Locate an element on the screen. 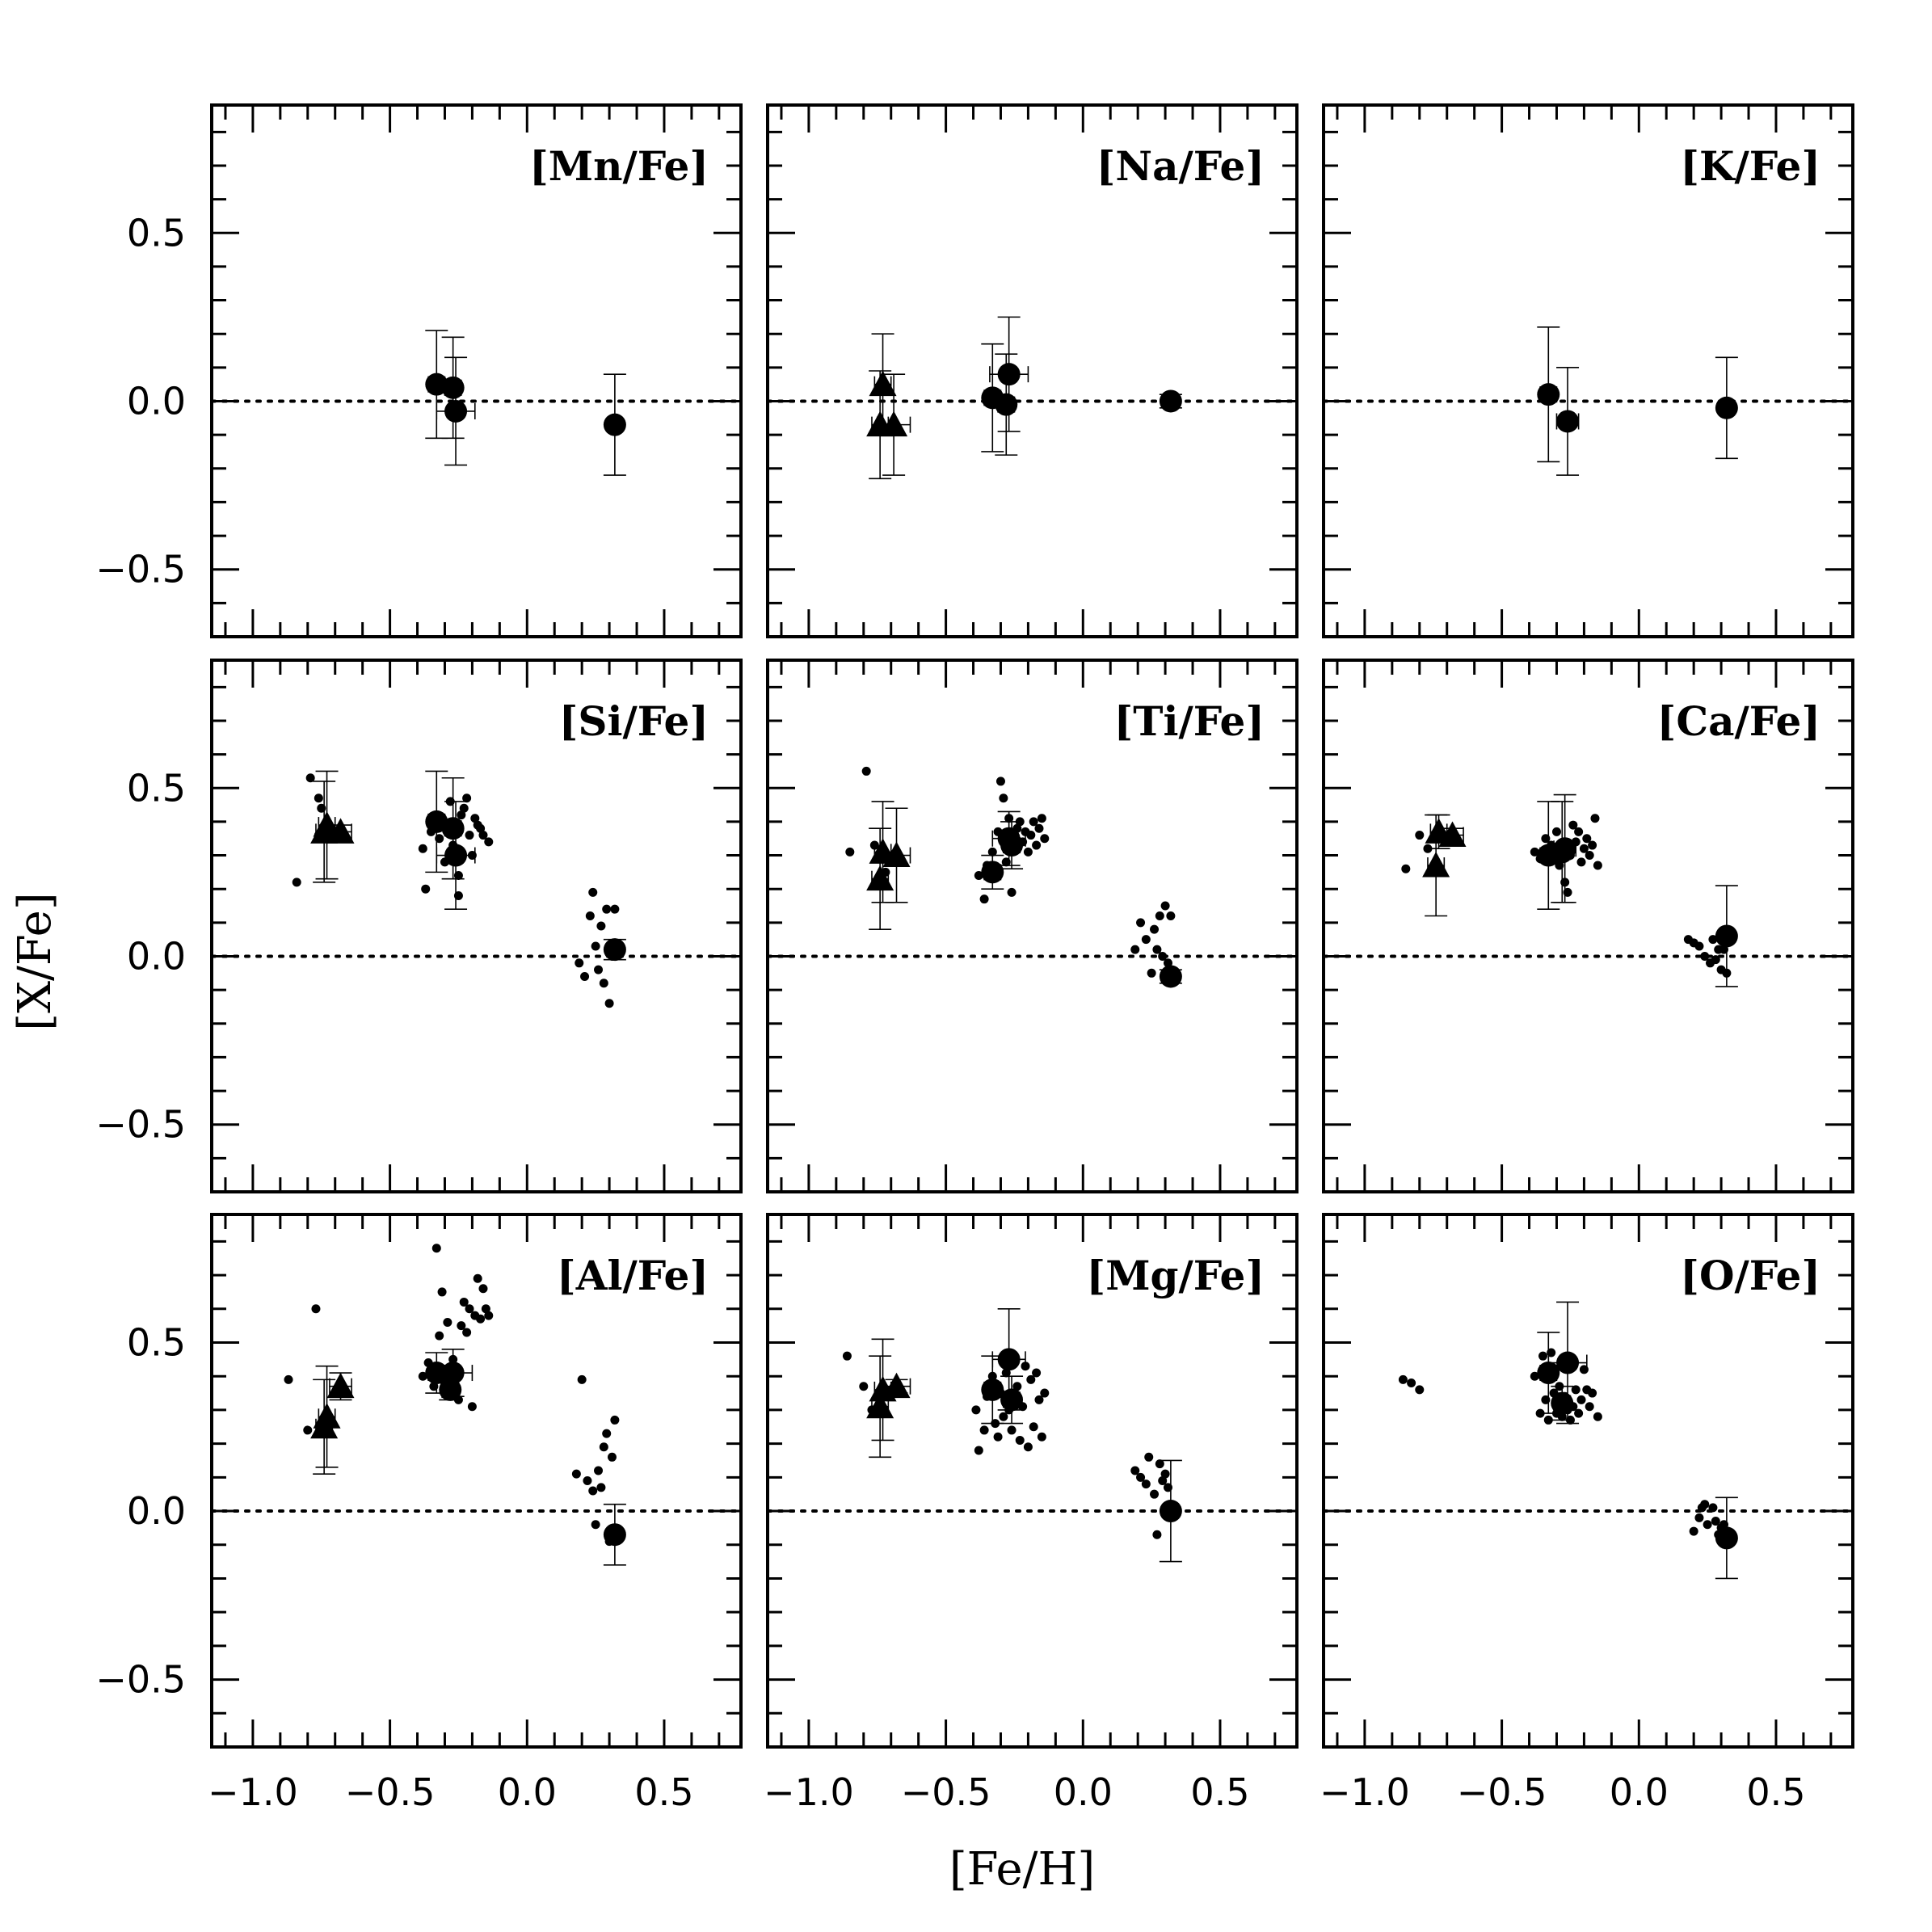  panel-label: [Si/Fe] is located at coordinates (634, 721).